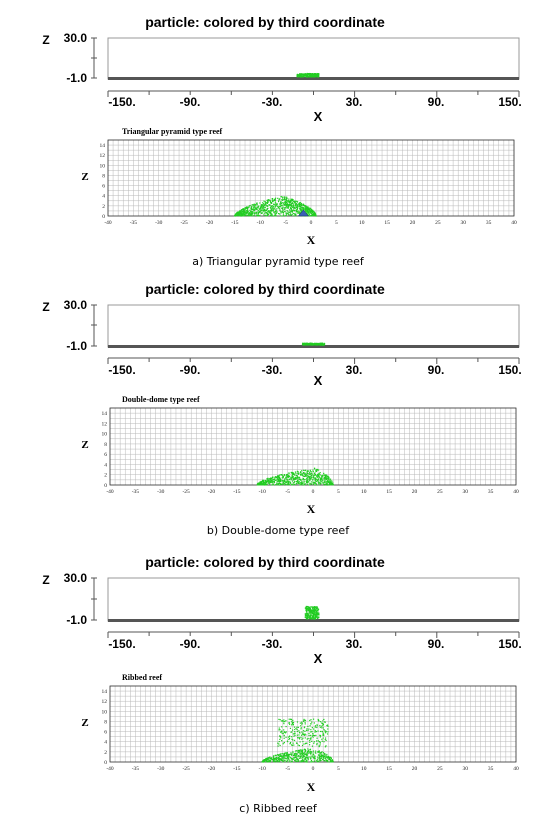 The image size is (556, 822). What do you see at coordinates (413, 223) in the screenshot?
I see `x-tick-label: 20` at bounding box center [413, 223].